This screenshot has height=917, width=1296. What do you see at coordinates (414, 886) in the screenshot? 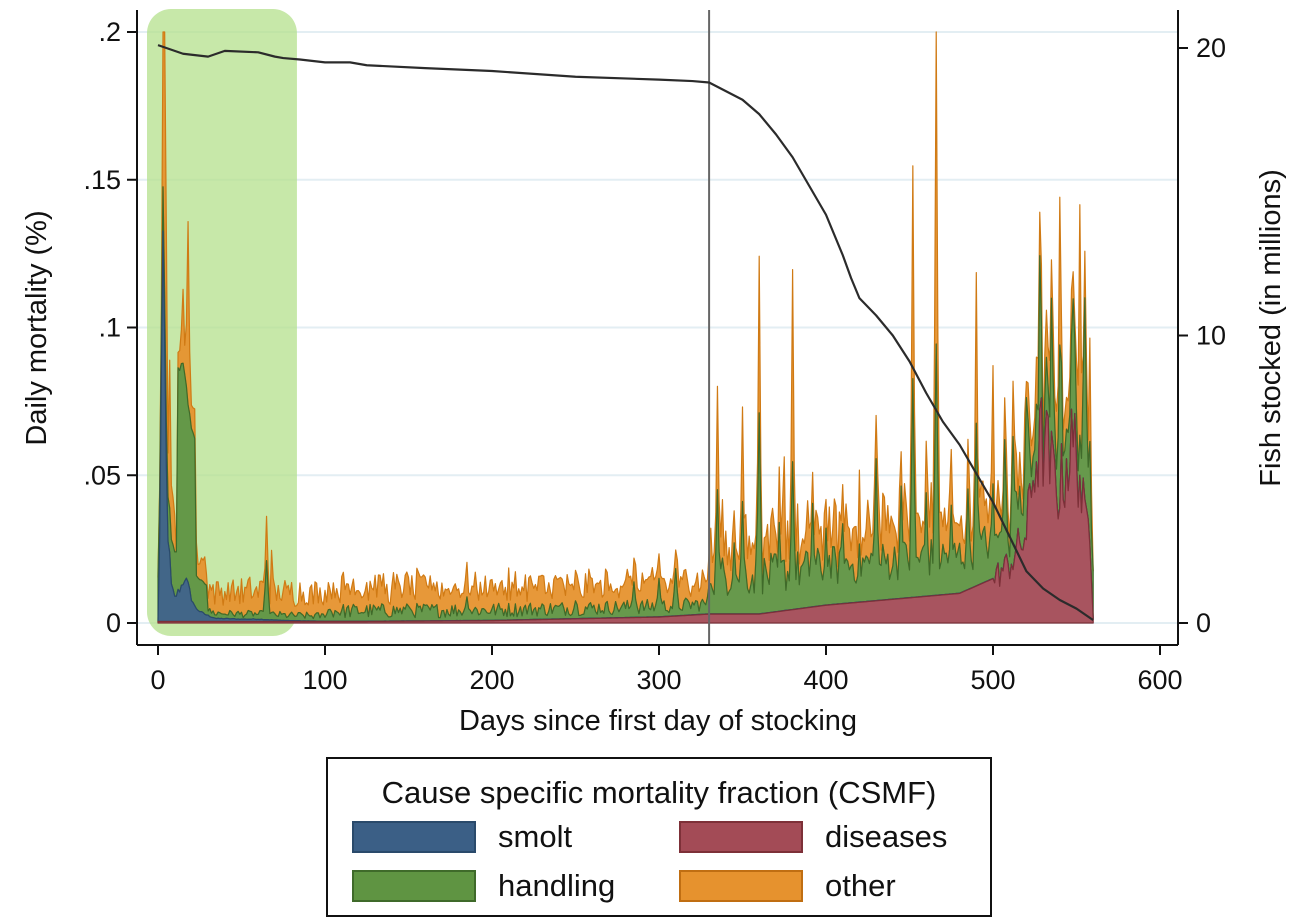
I see `legend-swatch-handling` at bounding box center [414, 886].